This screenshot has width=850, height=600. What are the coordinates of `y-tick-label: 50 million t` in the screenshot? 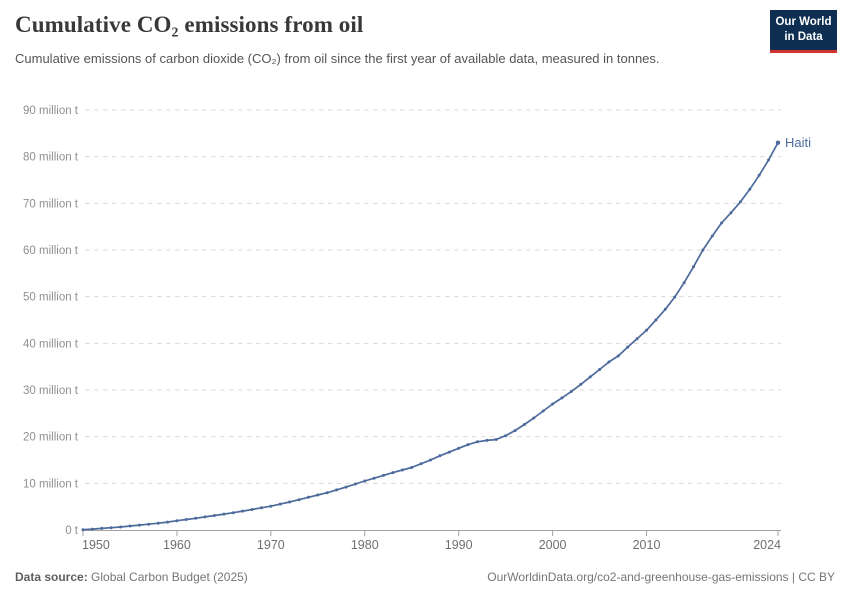 It's located at (51, 298).